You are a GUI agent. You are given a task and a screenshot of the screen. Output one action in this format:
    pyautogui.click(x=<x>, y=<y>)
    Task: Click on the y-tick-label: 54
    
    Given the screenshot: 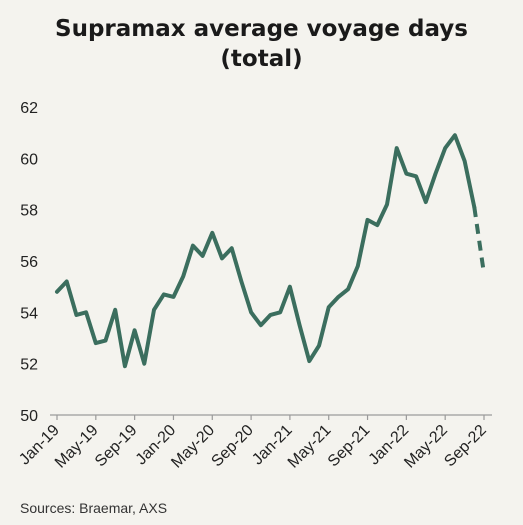 What is the action you would take?
    pyautogui.click(x=29, y=313)
    